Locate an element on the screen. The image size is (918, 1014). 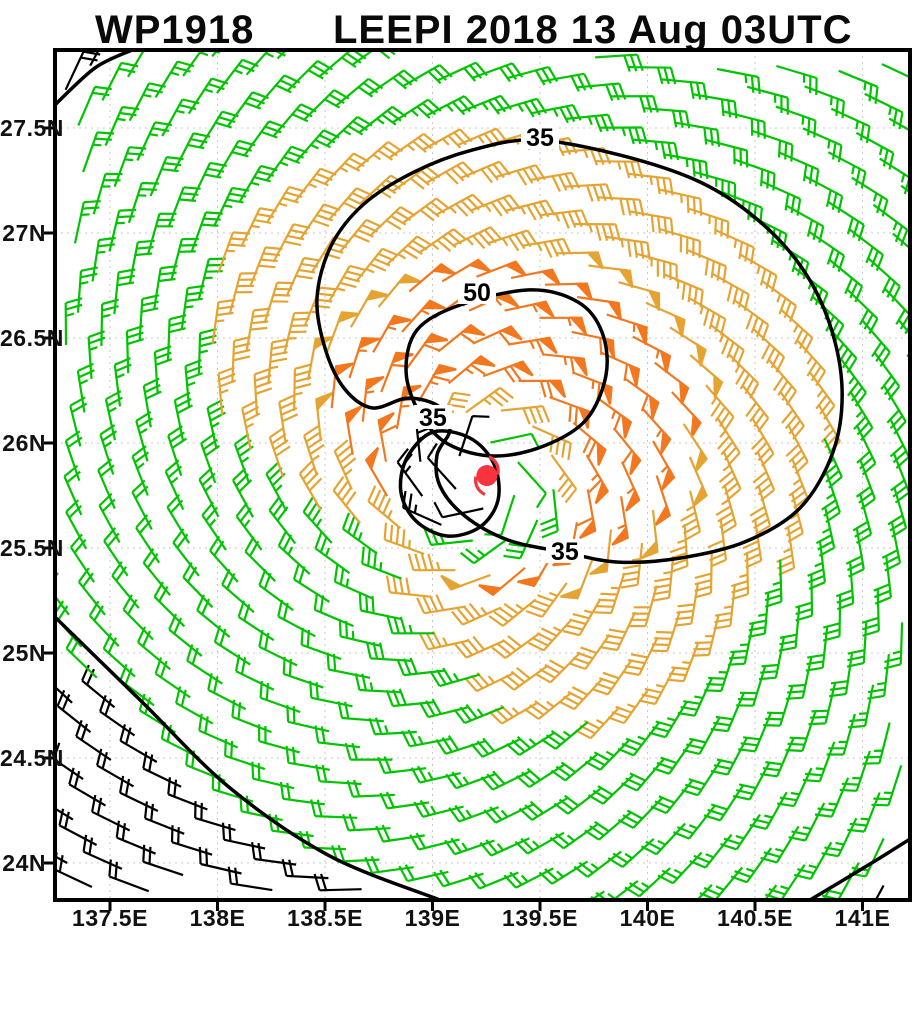
y-axis-label: 26.5N is located at coordinates (32, 338).